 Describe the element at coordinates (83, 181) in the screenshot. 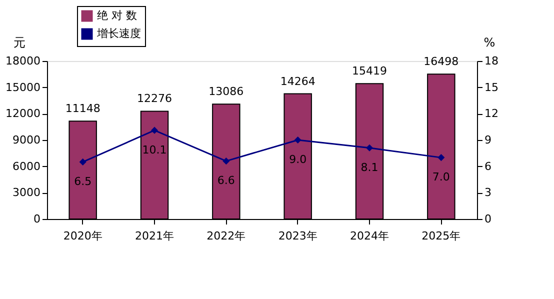

I see `data-label: 6.5` at that location.